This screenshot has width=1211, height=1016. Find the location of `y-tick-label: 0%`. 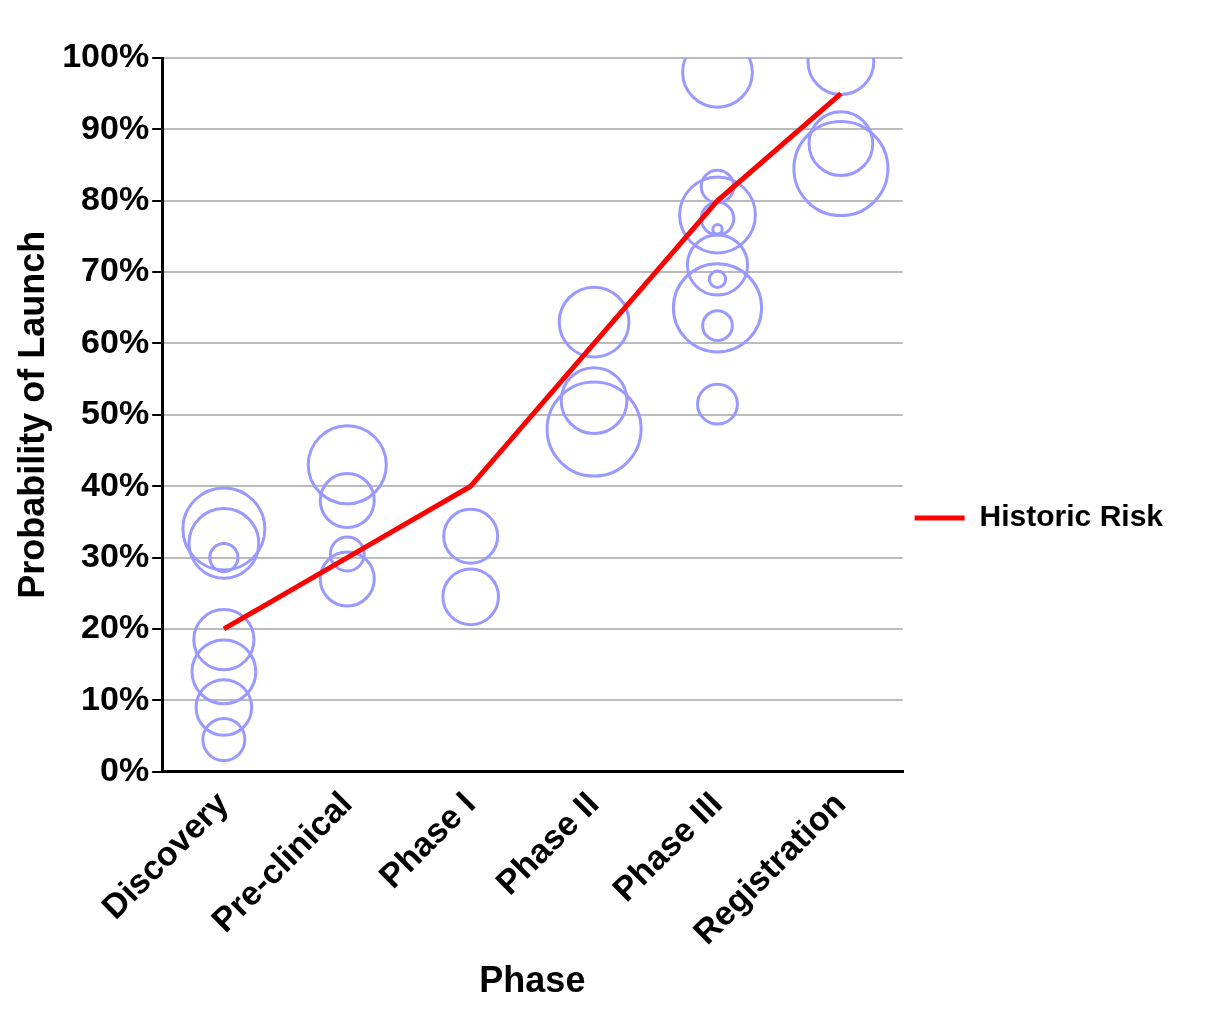

y-tick-label: 0% is located at coordinates (125, 769).